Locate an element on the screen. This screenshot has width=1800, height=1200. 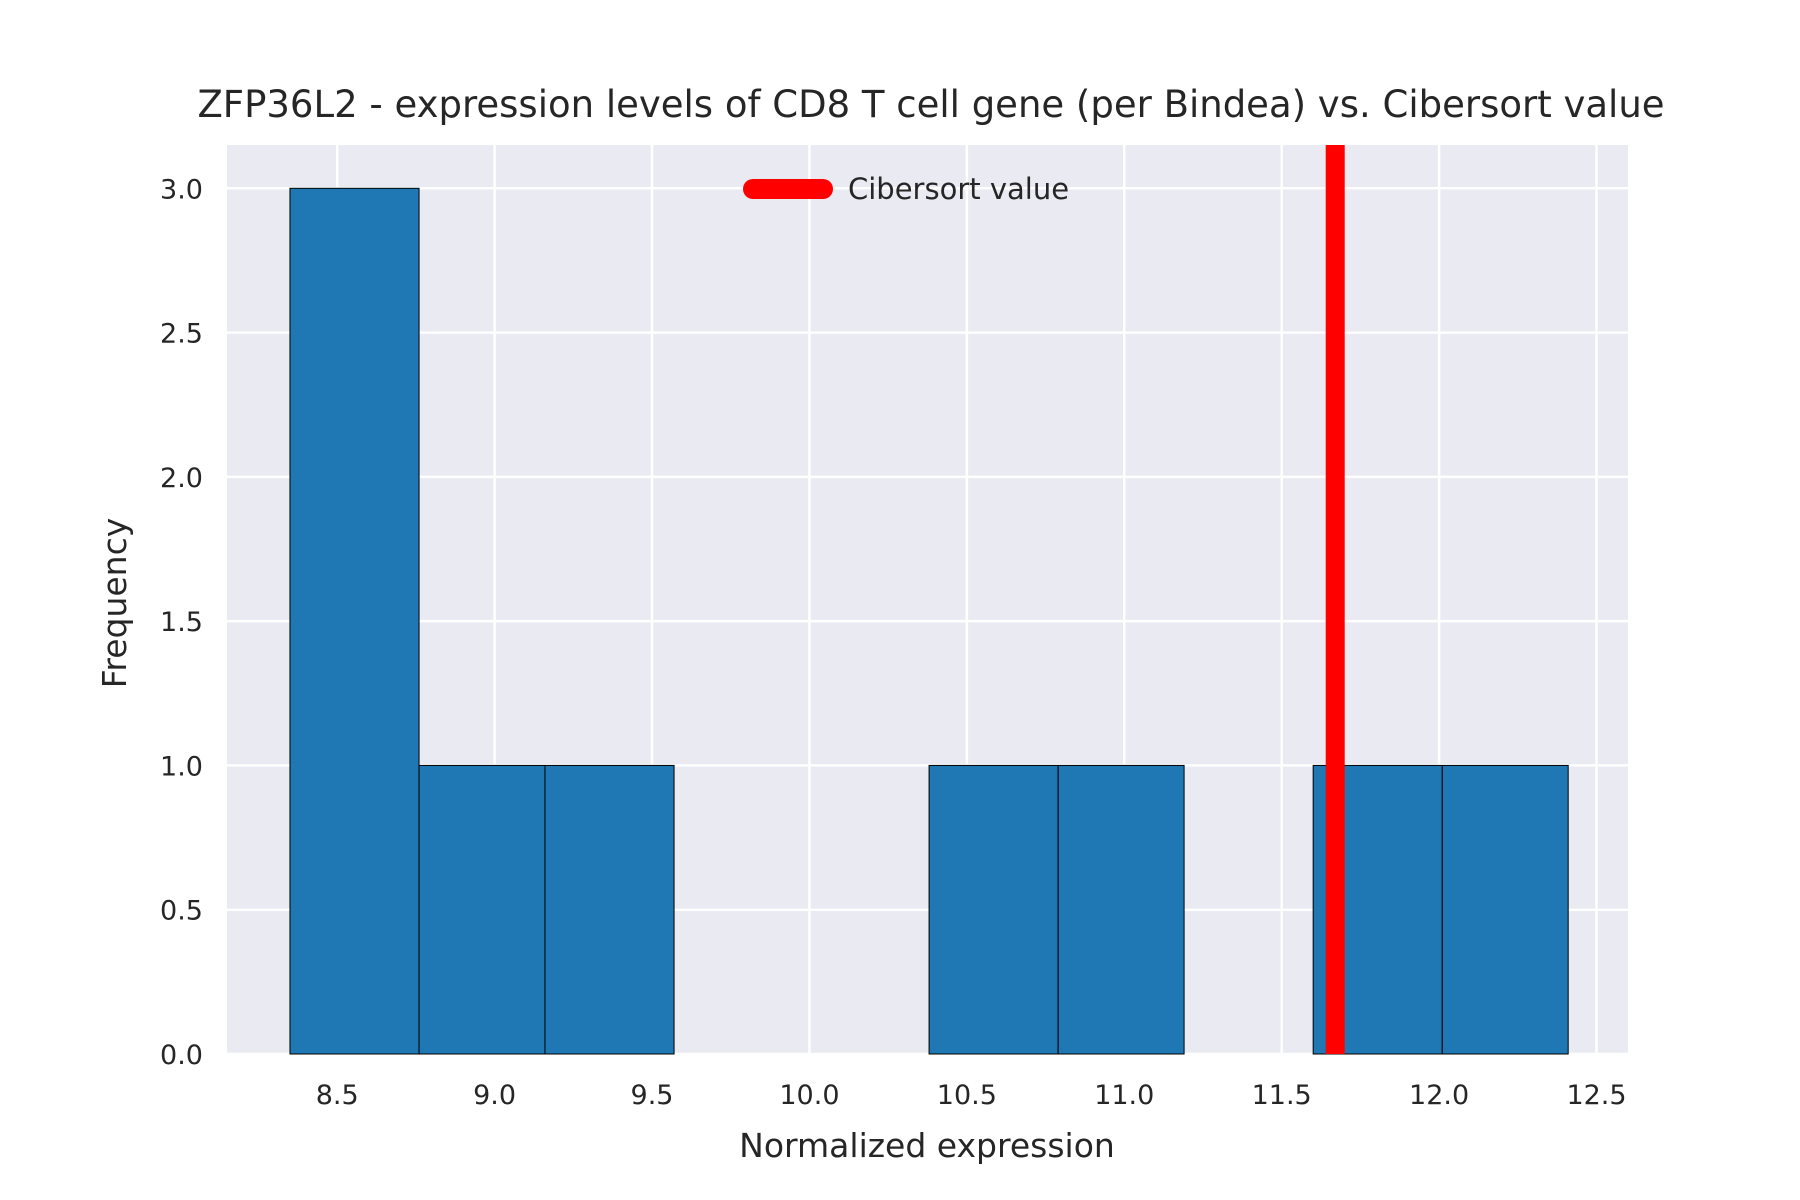
x-tick-label: 11.5 is located at coordinates (1282, 1095).